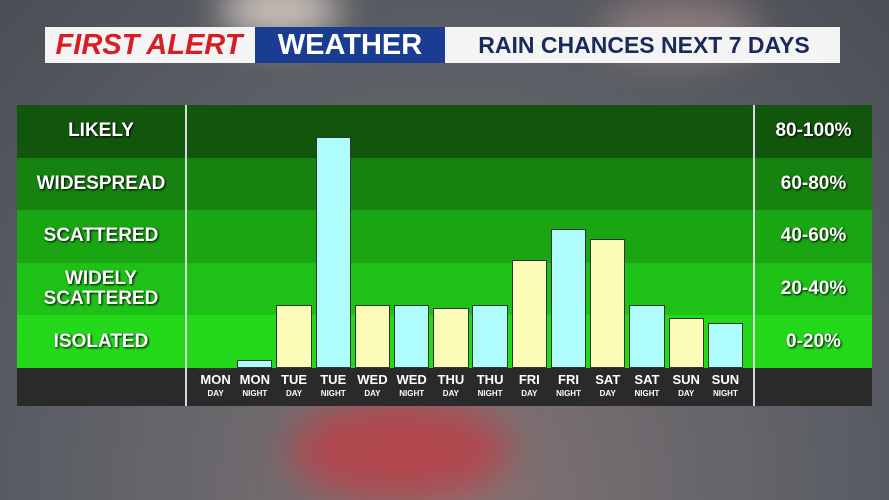  I want to click on chart-title: RAIN CHANCES NEXT 7 DAYS, so click(644, 44).